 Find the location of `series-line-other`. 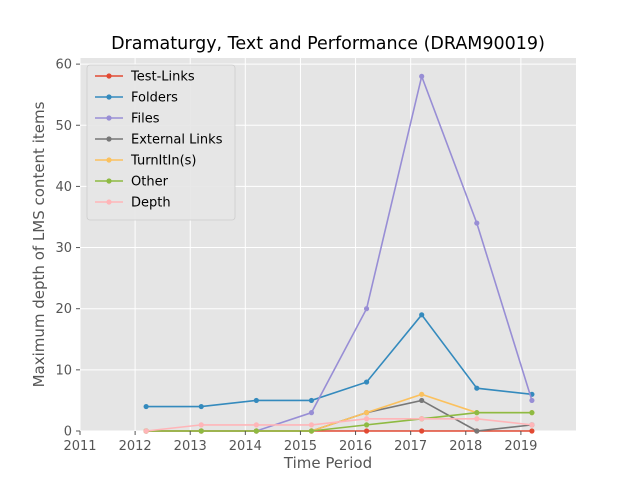

series-line-other is located at coordinates (339, 421).